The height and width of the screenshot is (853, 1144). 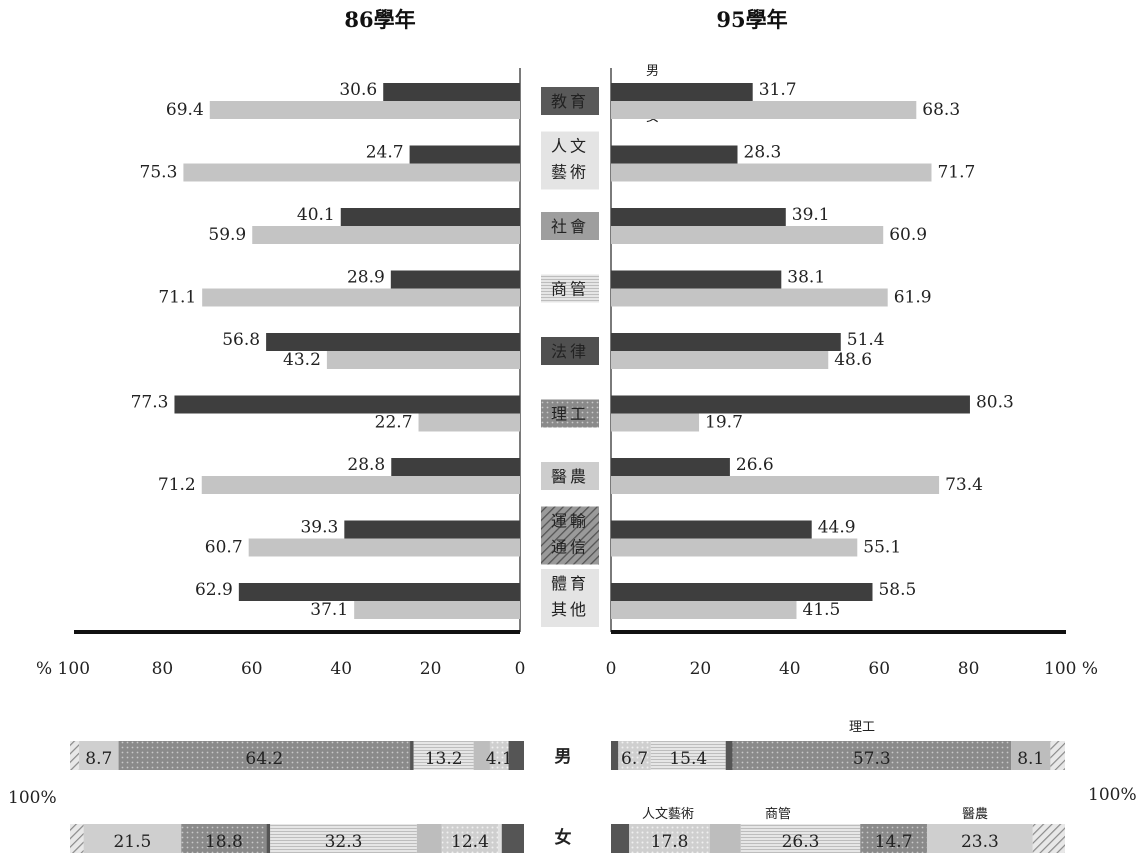 I want to click on comp-95-female-segment-label: 23.3, so click(x=980, y=842).